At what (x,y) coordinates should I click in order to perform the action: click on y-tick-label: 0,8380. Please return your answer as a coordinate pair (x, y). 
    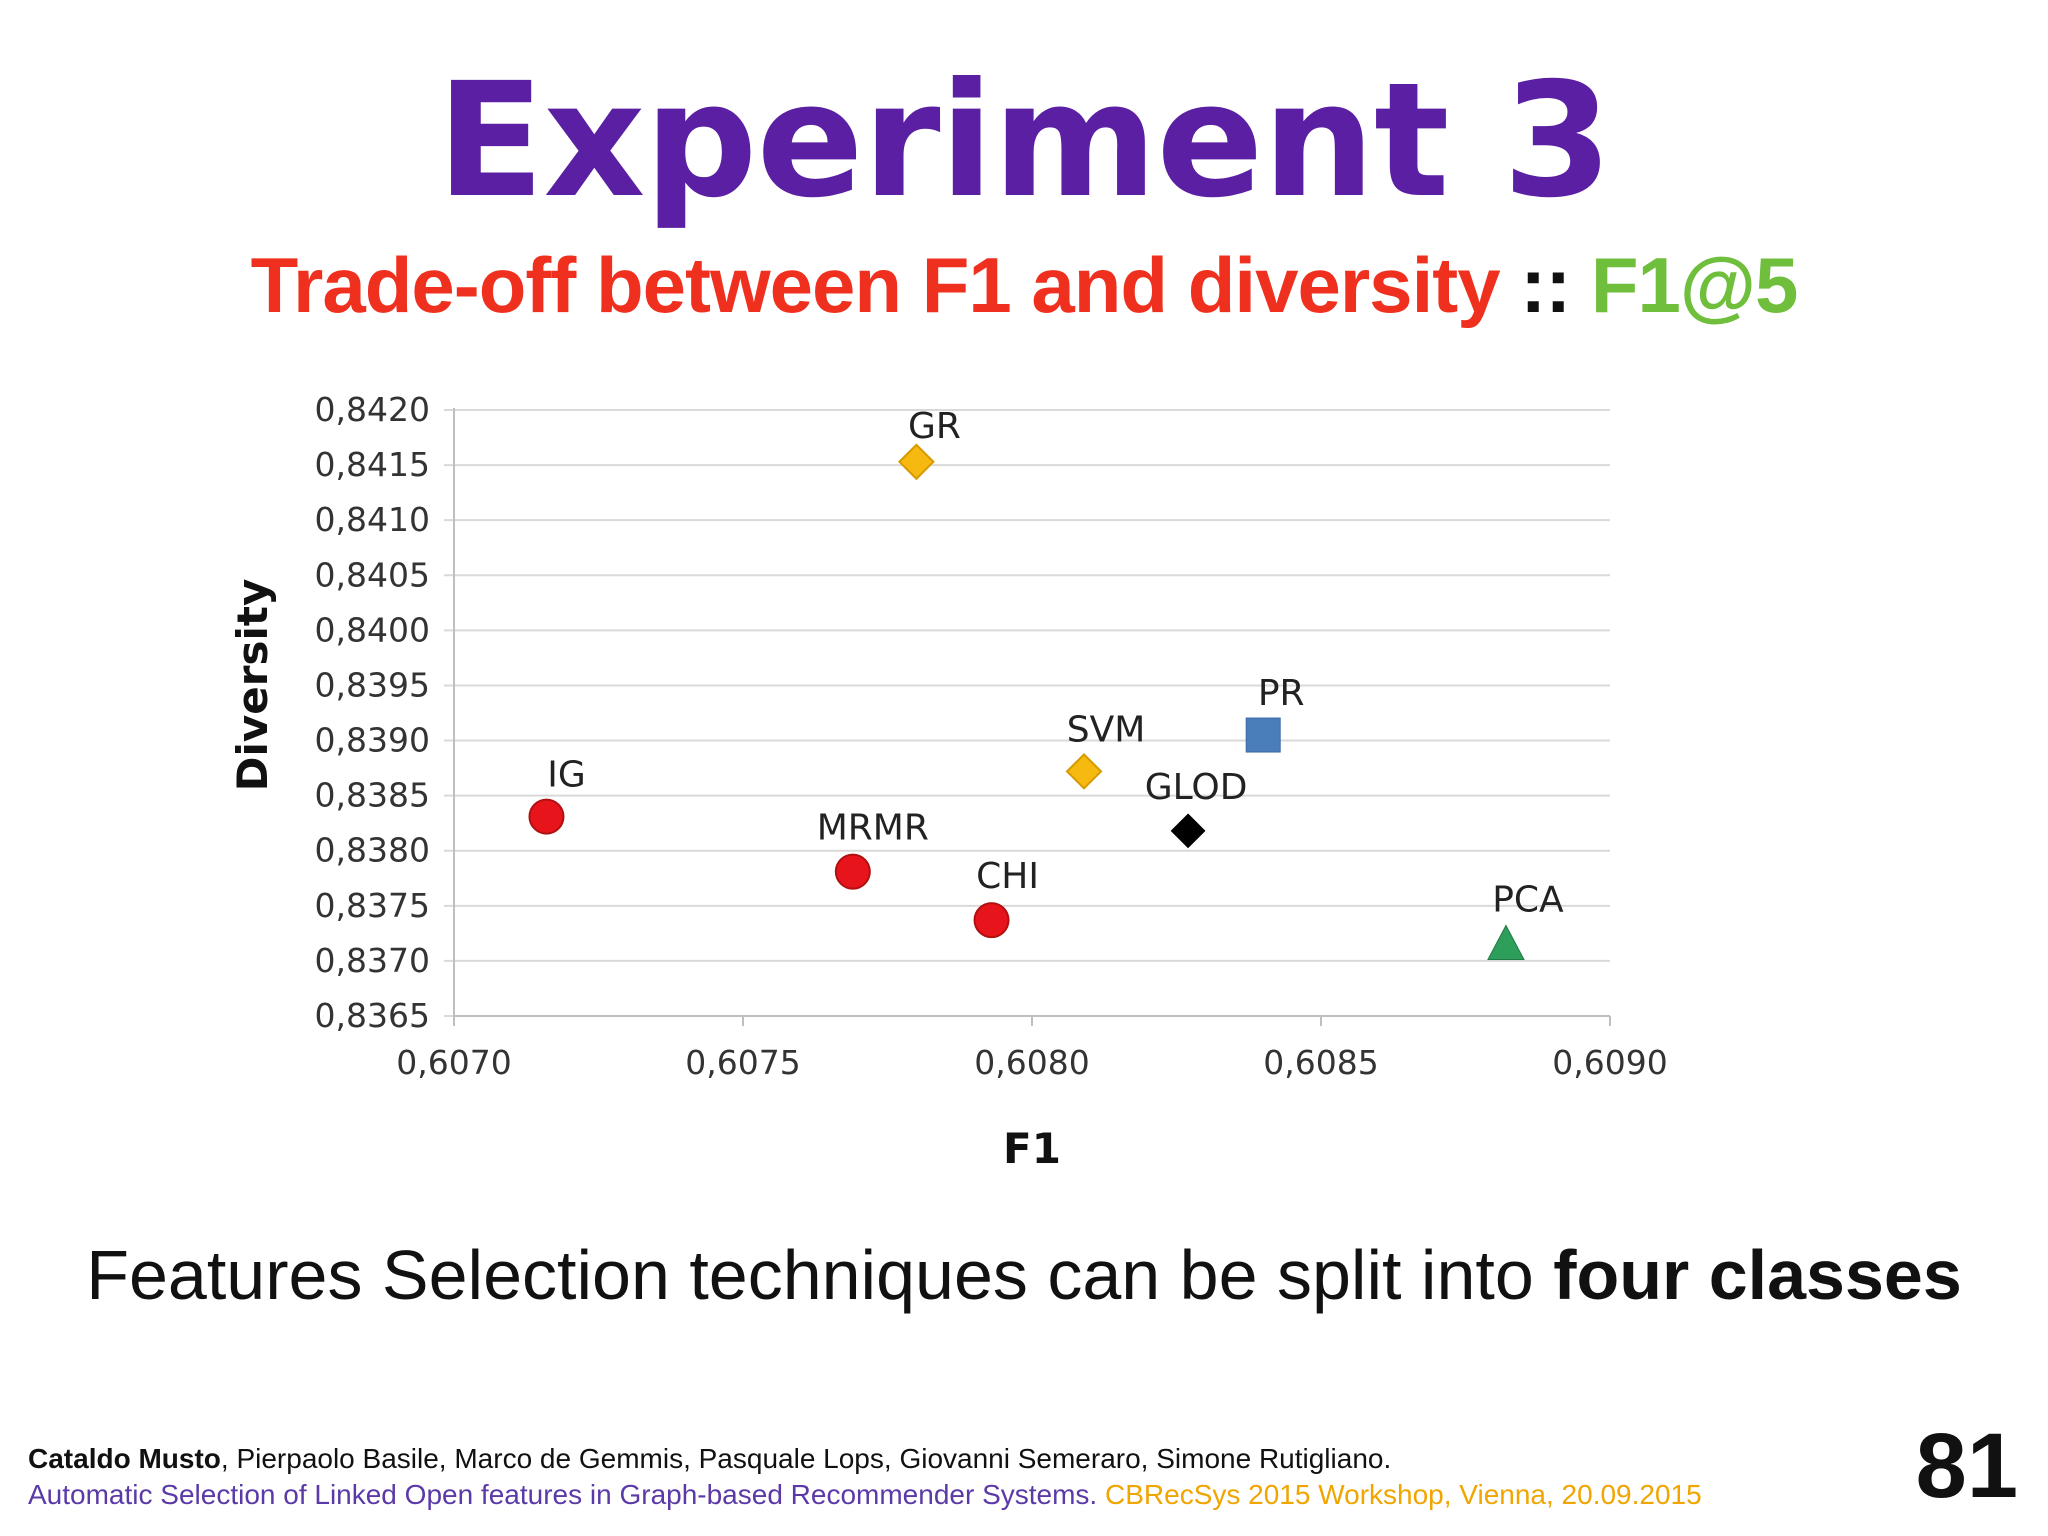
    Looking at the image, I should click on (372, 850).